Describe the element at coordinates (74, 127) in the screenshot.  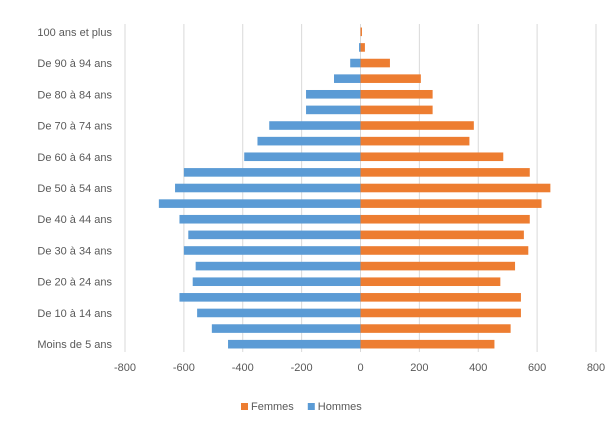
I see `category-label: De 70 à 74 ans` at that location.